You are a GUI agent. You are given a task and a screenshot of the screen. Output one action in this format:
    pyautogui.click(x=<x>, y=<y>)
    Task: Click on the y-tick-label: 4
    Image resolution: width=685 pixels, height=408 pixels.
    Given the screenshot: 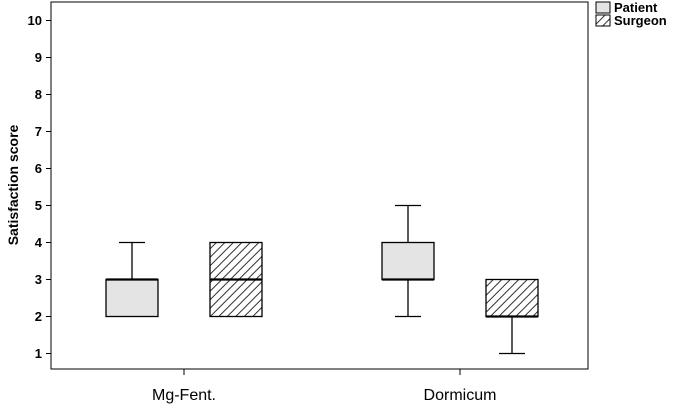 What is the action you would take?
    pyautogui.click(x=39, y=242)
    